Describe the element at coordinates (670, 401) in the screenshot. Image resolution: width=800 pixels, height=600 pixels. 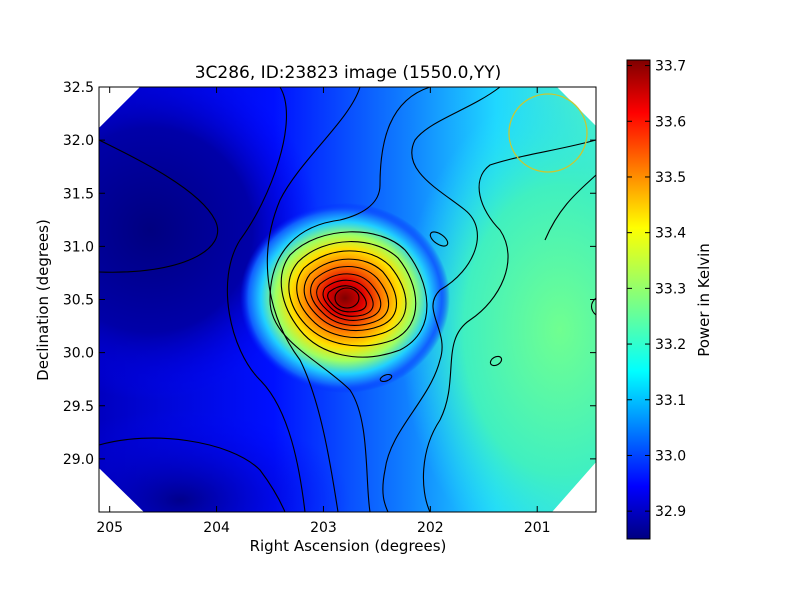
I see `colorbar-tick-label: 33.1` at that location.